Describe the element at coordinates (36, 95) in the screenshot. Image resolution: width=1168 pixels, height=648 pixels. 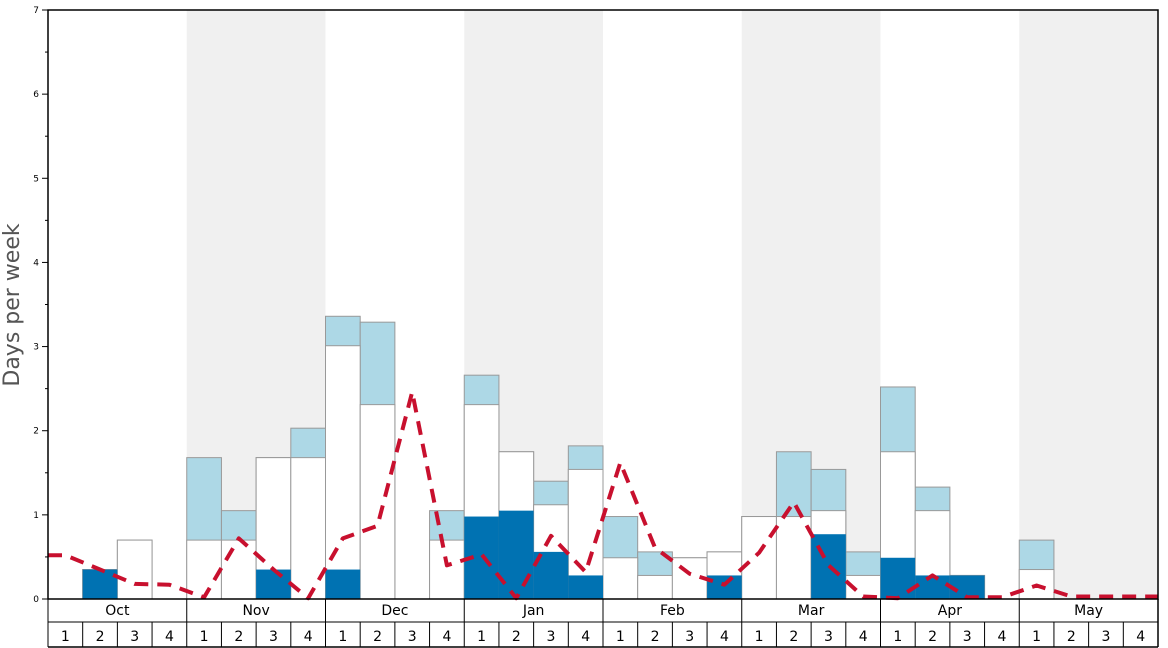
I see `y-tick-label: 6` at that location.